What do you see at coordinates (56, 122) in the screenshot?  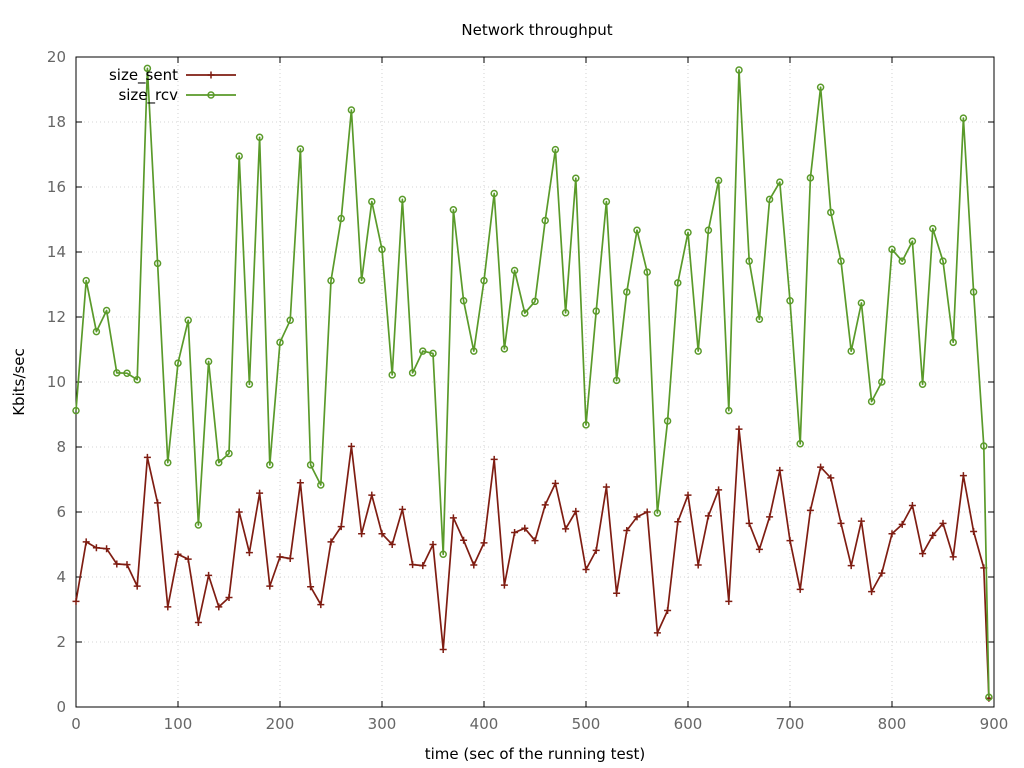 I see `y-tick-label: 18` at bounding box center [56, 122].